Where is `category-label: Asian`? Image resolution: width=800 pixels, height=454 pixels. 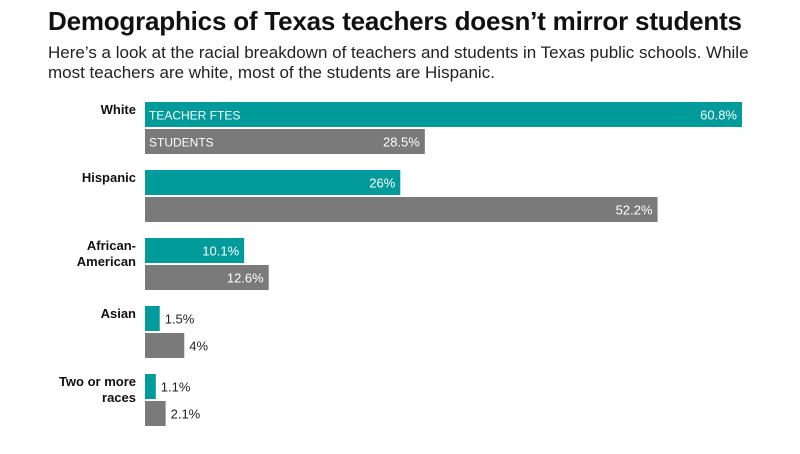
category-label: Asian is located at coordinates (118, 313).